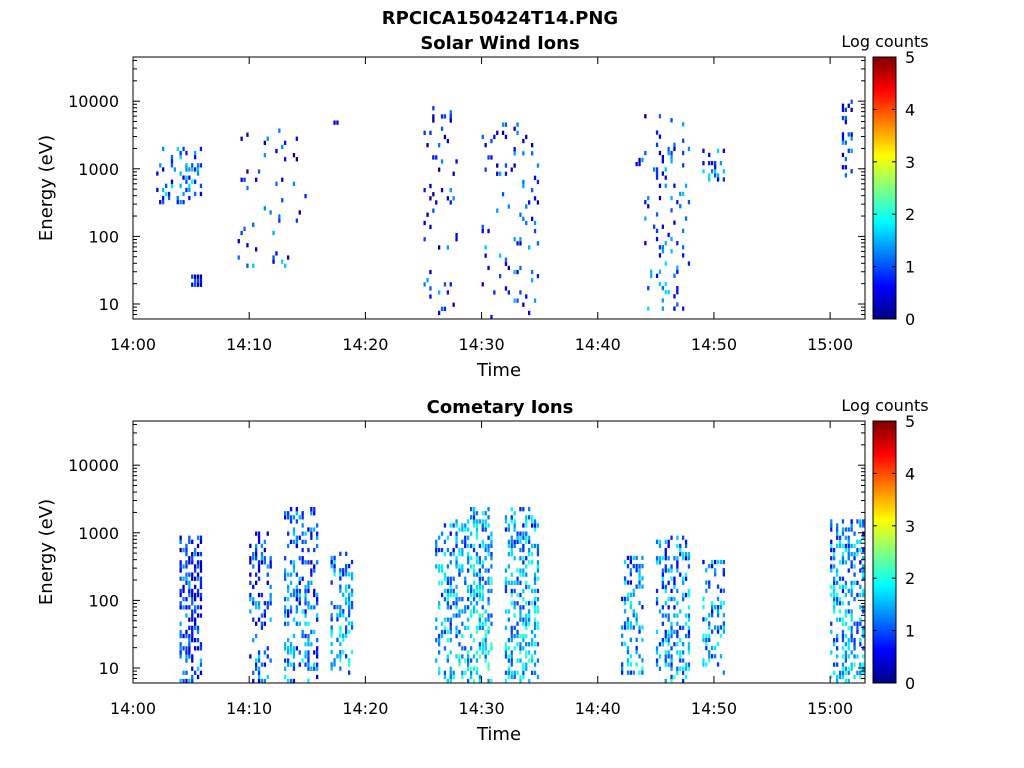 Image resolution: width=1024 pixels, height=768 pixels. What do you see at coordinates (714, 344) in the screenshot?
I see `x-tick-label: 14:50` at bounding box center [714, 344].